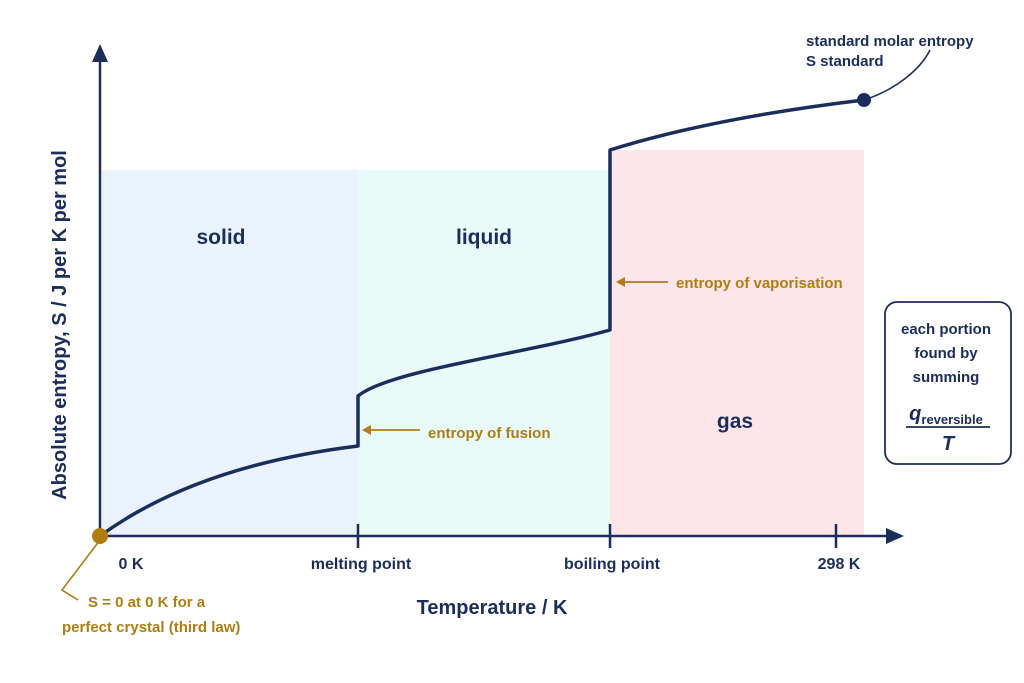  I want to click on vaporisation-arrow-head, so click(620, 282).